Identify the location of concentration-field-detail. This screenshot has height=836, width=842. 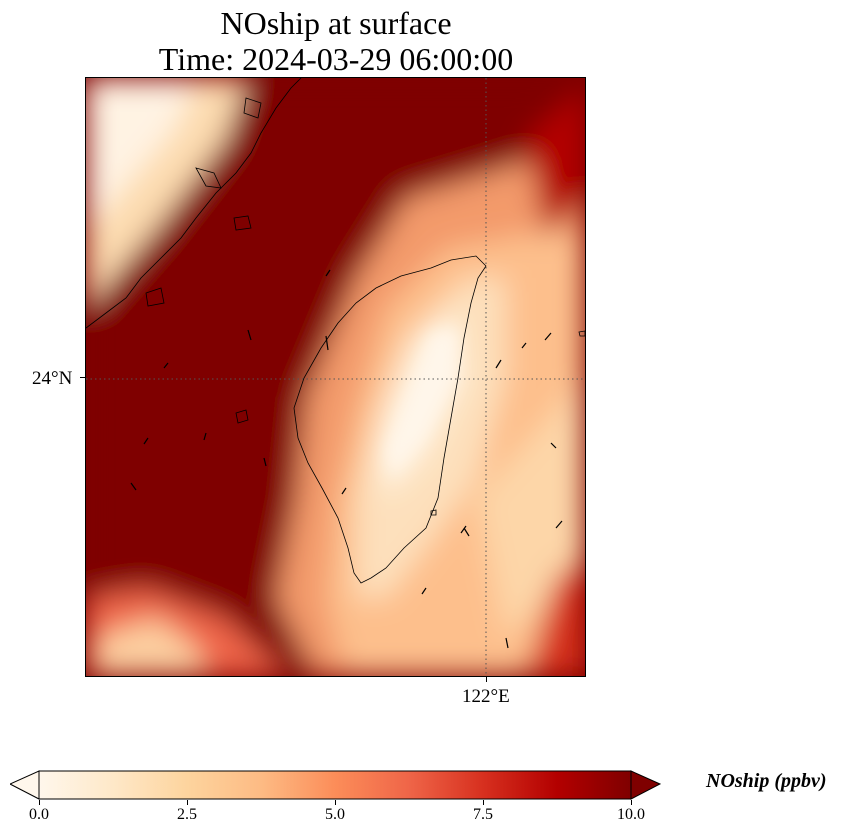
(422, 403).